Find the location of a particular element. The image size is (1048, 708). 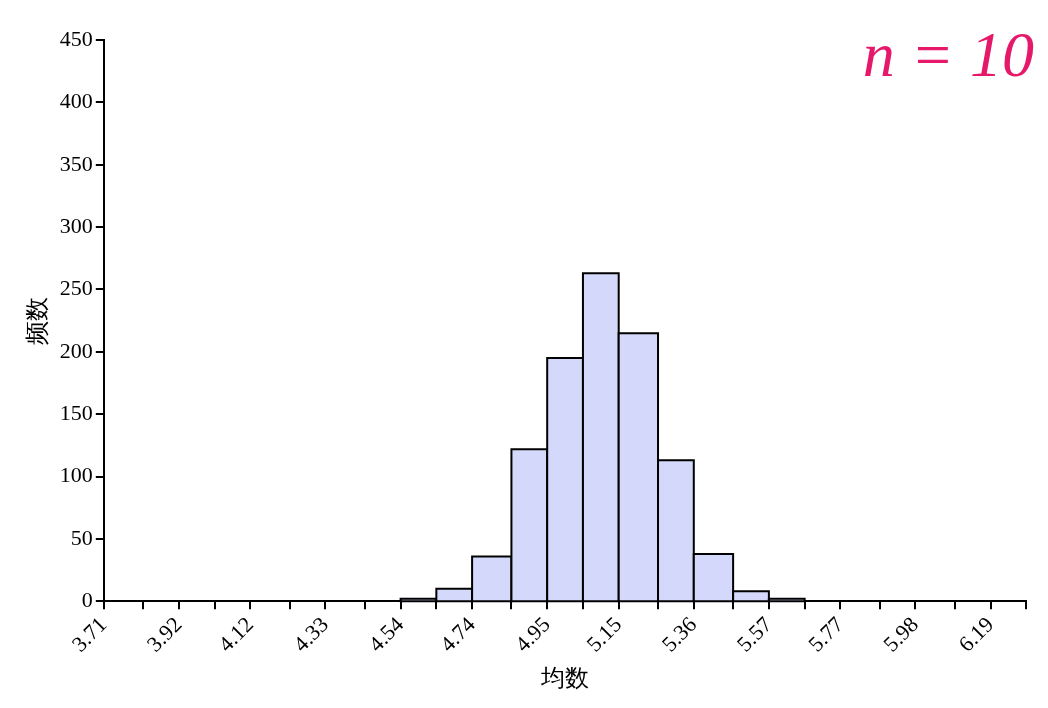

y-tick-label: 450 is located at coordinates (76, 38).